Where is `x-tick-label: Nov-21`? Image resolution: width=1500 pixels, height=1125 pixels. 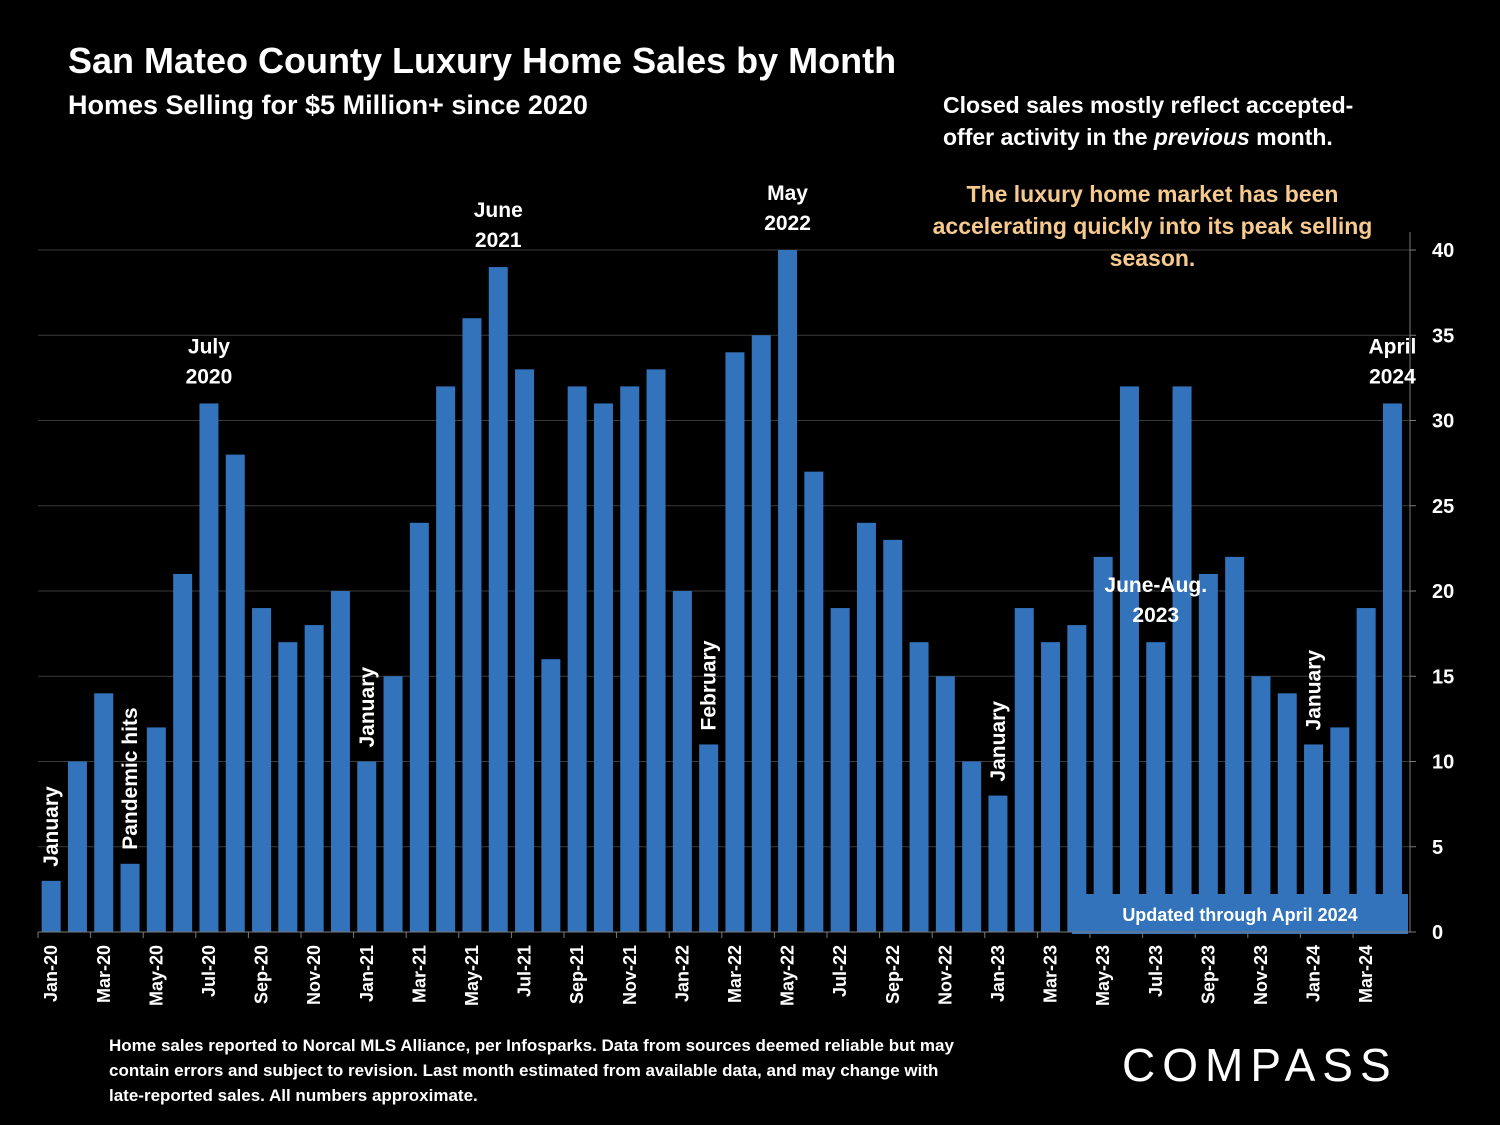 x-tick-label: Nov-21 is located at coordinates (630, 975).